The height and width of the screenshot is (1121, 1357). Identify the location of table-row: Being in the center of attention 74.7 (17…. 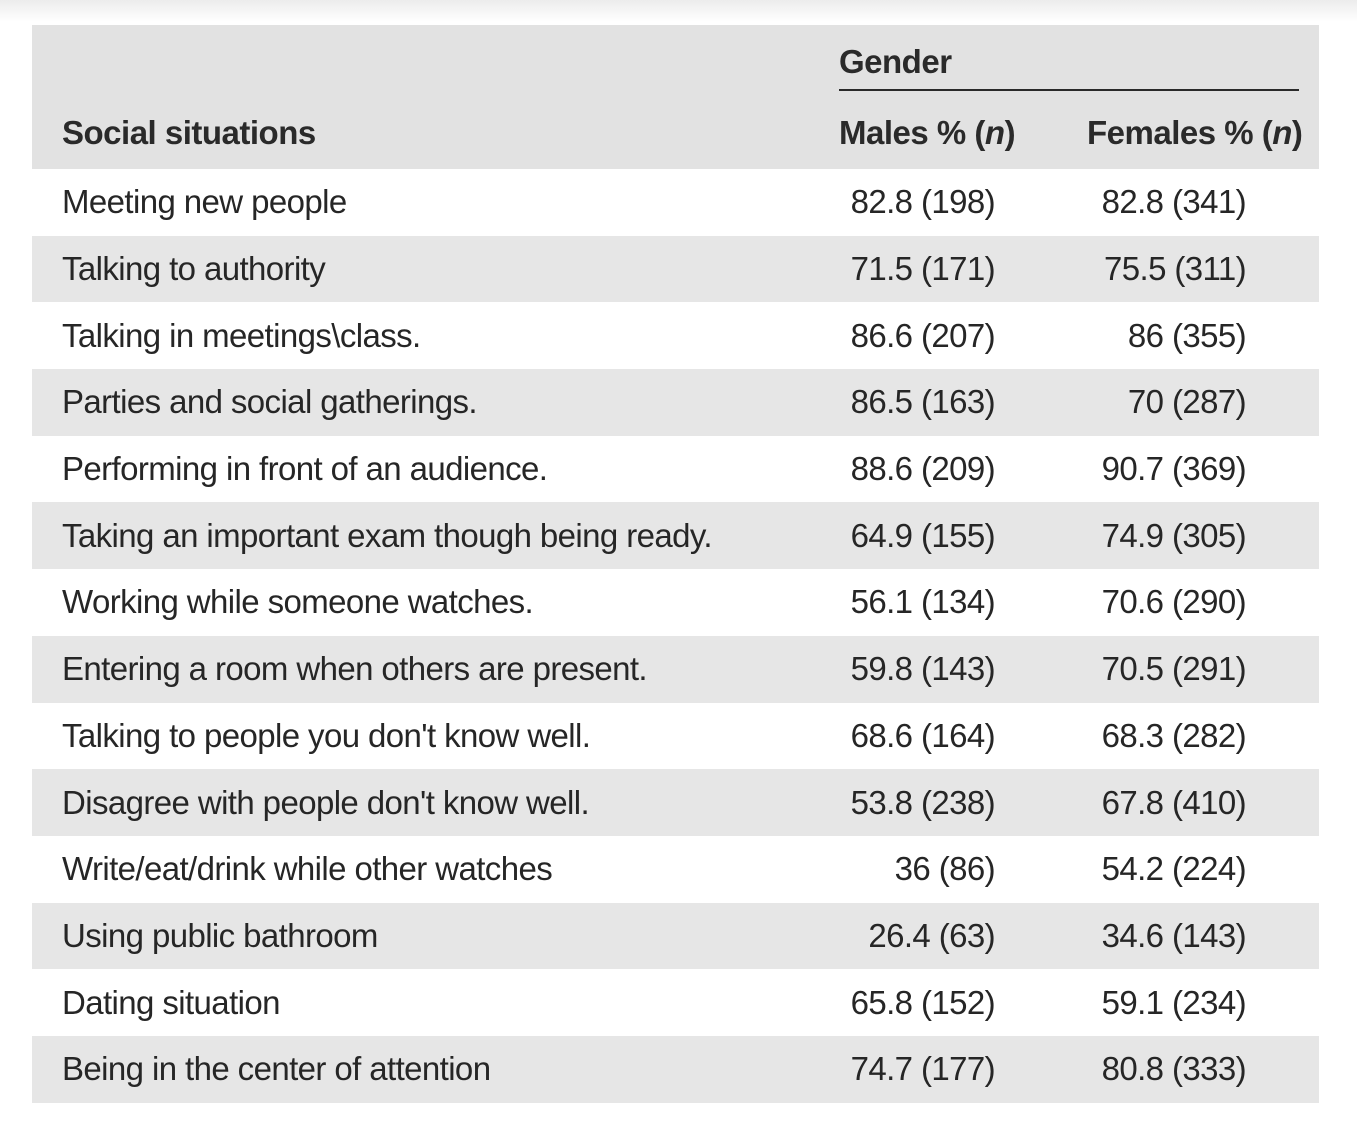
(675, 1069).